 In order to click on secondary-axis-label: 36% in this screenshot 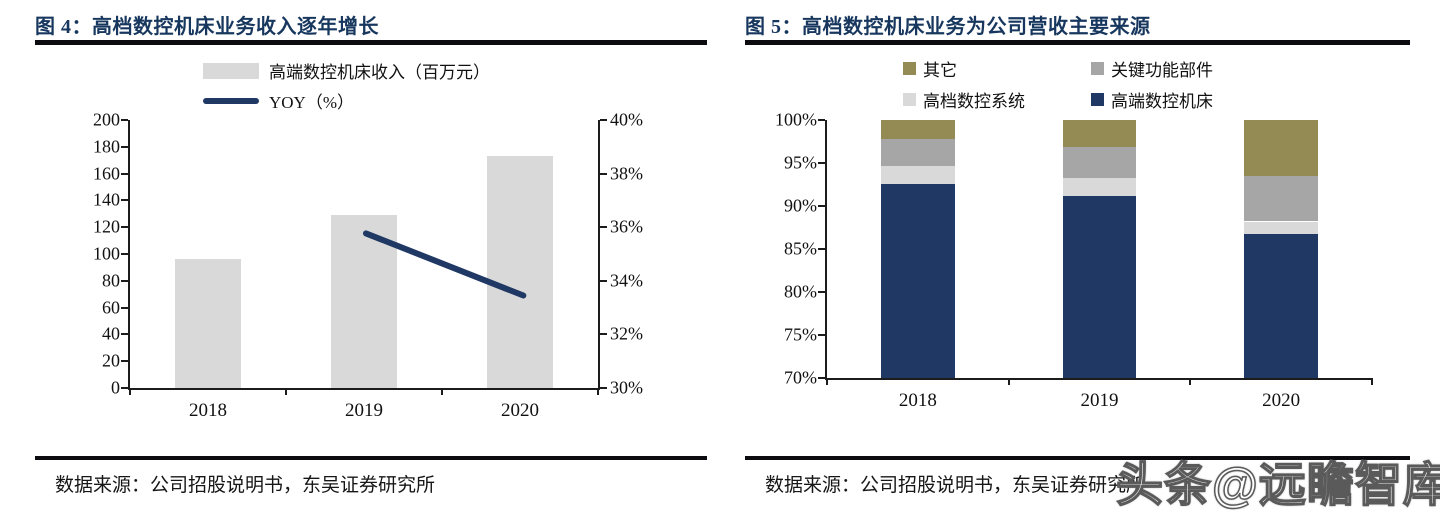, I will do `click(626, 226)`.